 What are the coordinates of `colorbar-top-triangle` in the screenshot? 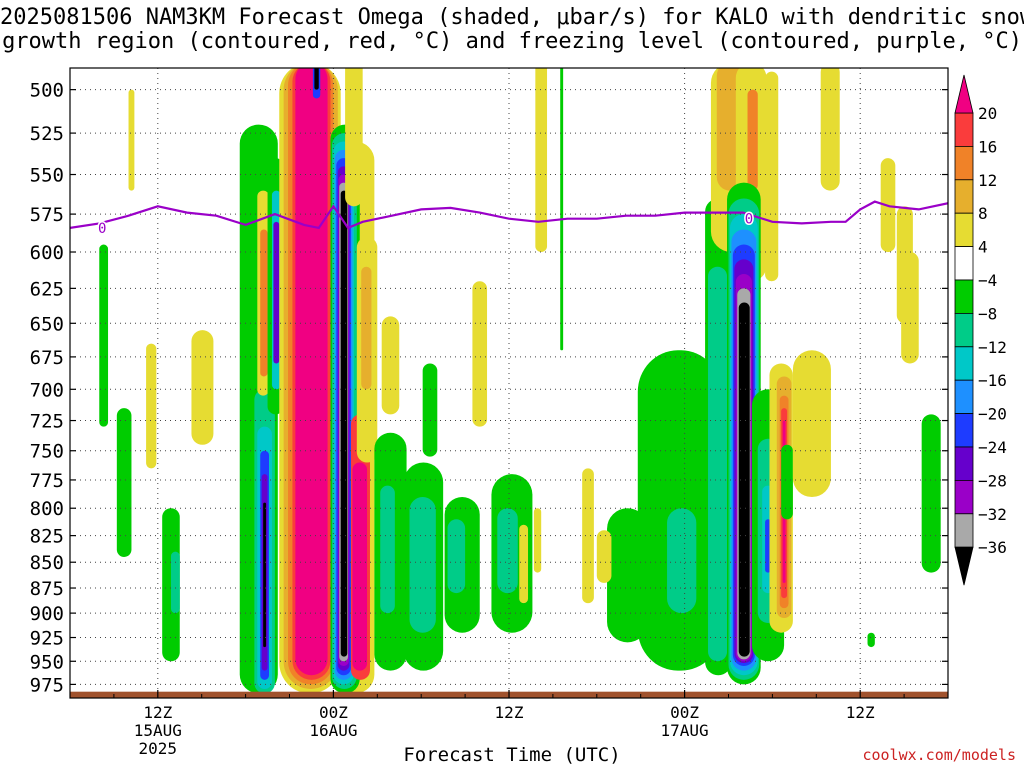 It's located at (964, 94).